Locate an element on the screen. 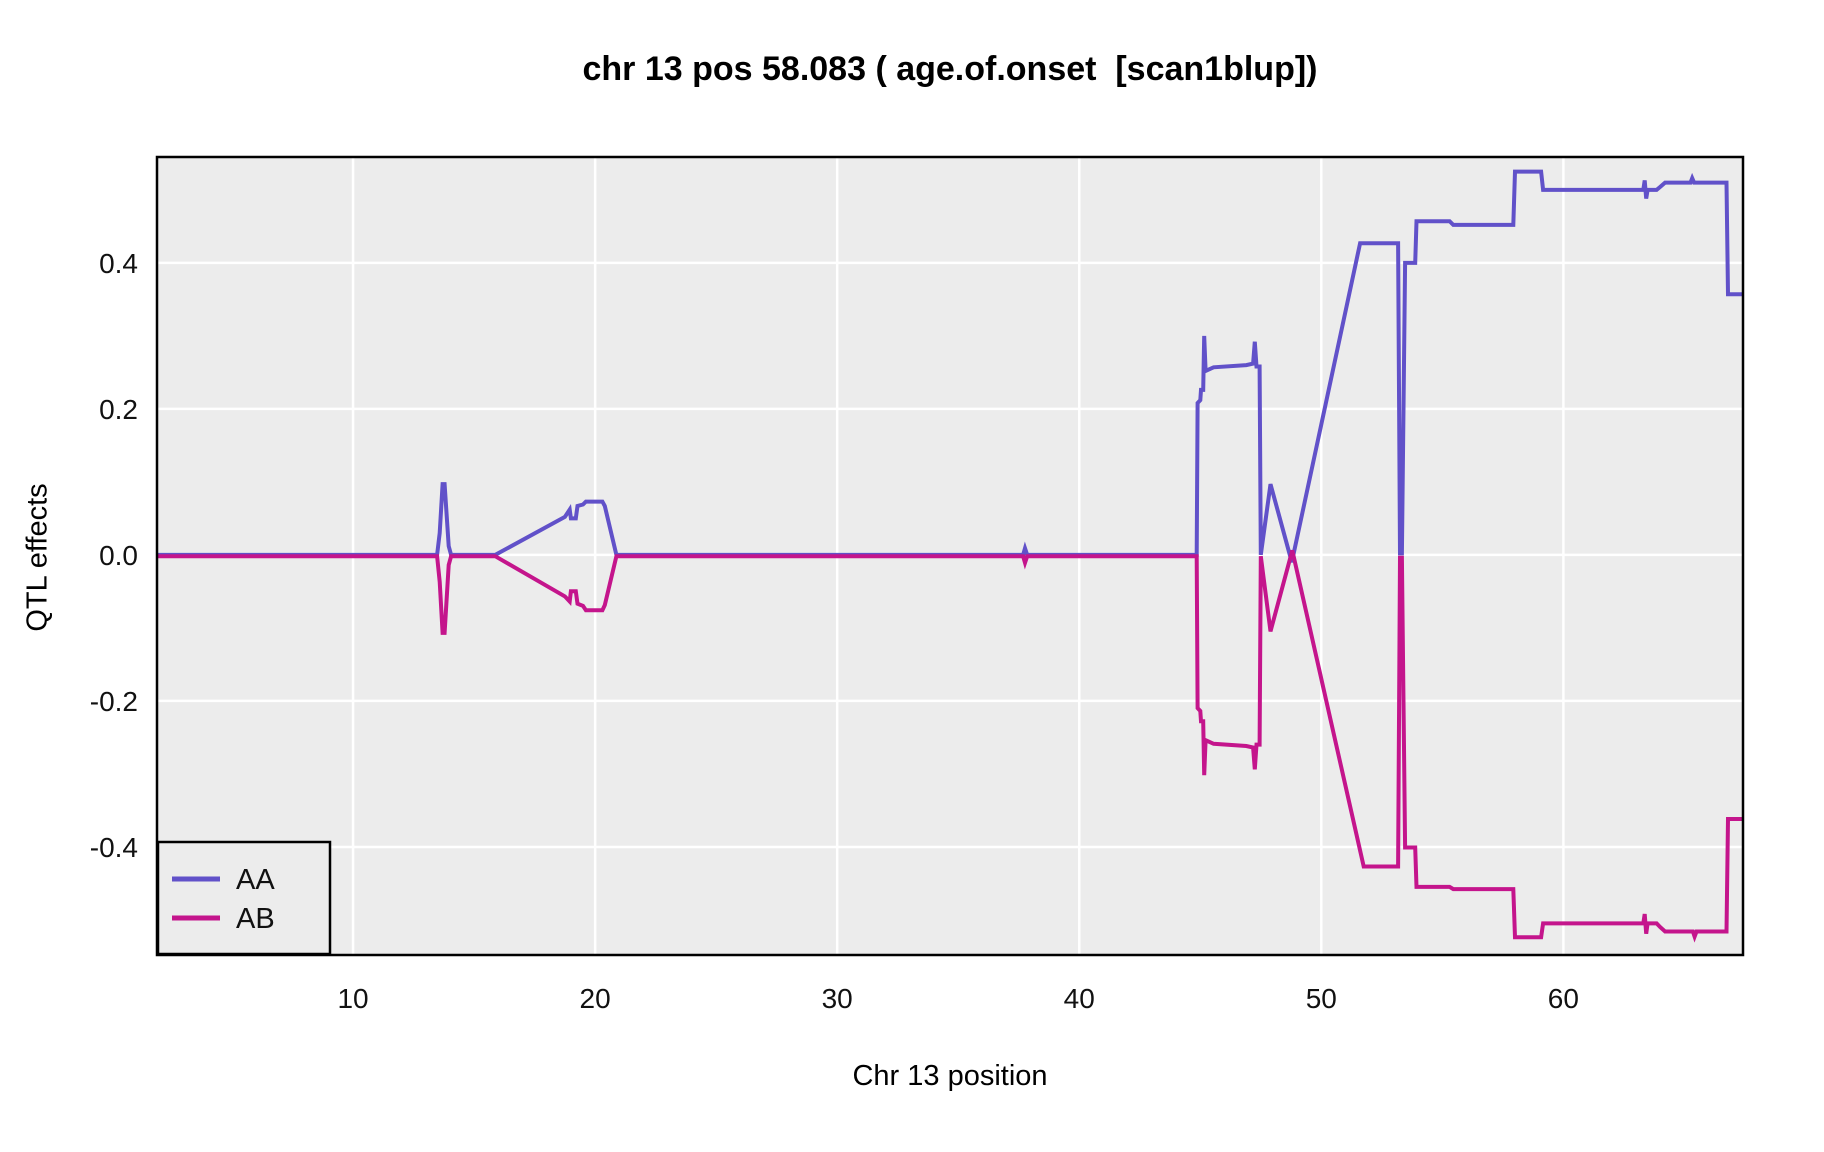 The width and height of the screenshot is (1824, 1152). x-tick-label: 40 is located at coordinates (1079, 998).